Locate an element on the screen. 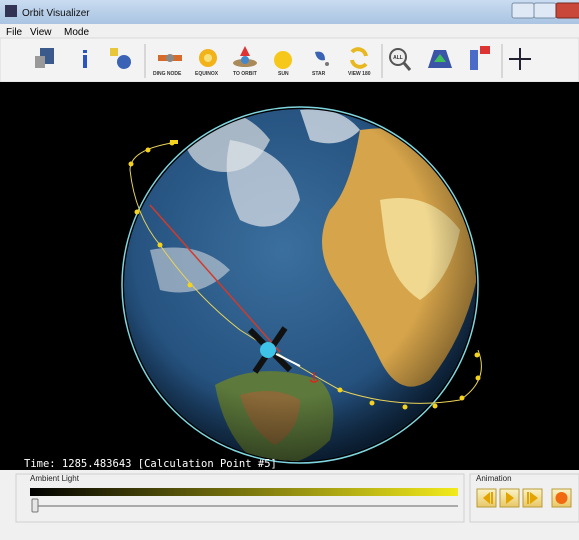 This screenshot has height=540, width=579. toolbar-label: SUN is located at coordinates (283, 74).